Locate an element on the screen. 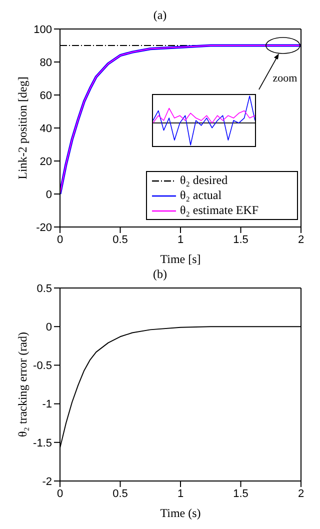 This screenshot has width=320, height=529. annotation: zoom is located at coordinates (285, 78).